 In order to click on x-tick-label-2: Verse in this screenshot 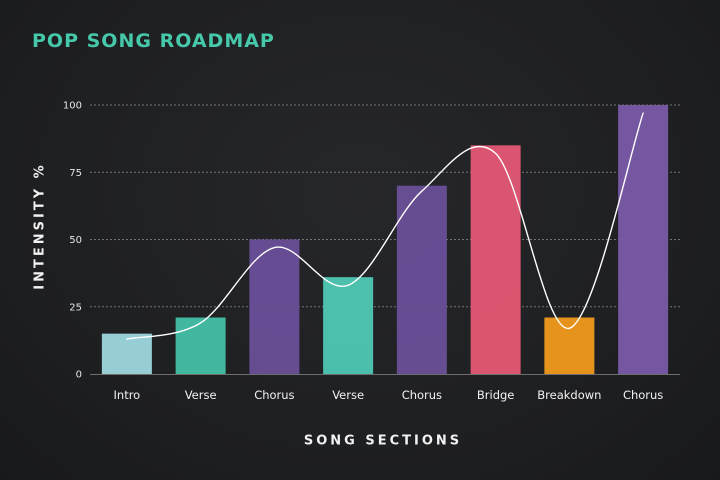, I will do `click(201, 395)`.